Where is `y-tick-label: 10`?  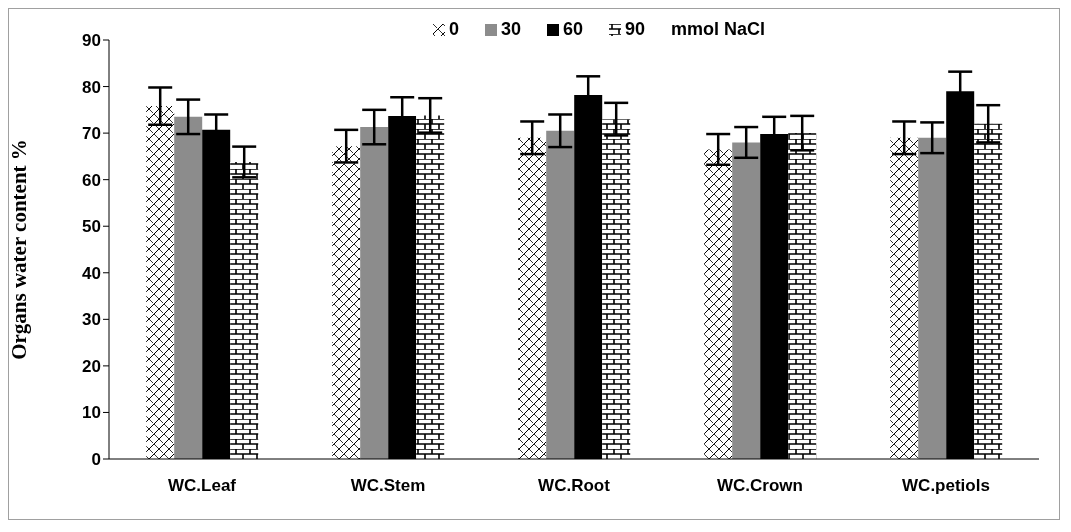
y-tick-label: 10 is located at coordinates (91, 413).